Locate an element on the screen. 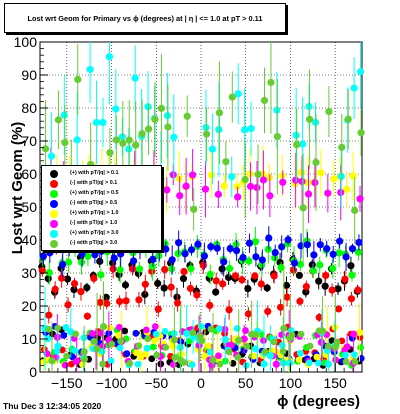 The image size is (400, 414). legend-label: (+) with pT/|q| > 3.0 is located at coordinates (94, 233).